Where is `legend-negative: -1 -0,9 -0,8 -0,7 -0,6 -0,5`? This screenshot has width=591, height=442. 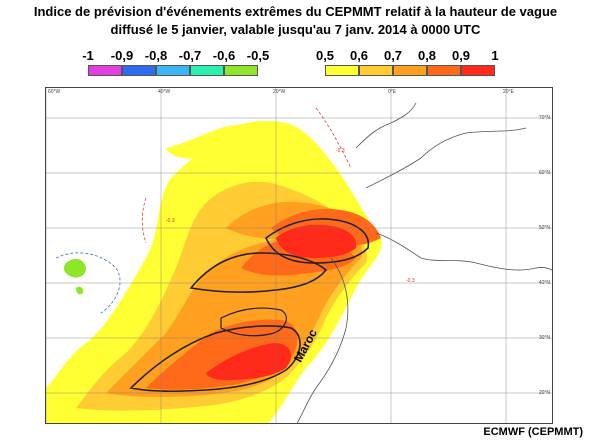 legend-negative: -1 -0,9 -0,8 -0,7 -0,6 -0,5 is located at coordinates (150, 63).